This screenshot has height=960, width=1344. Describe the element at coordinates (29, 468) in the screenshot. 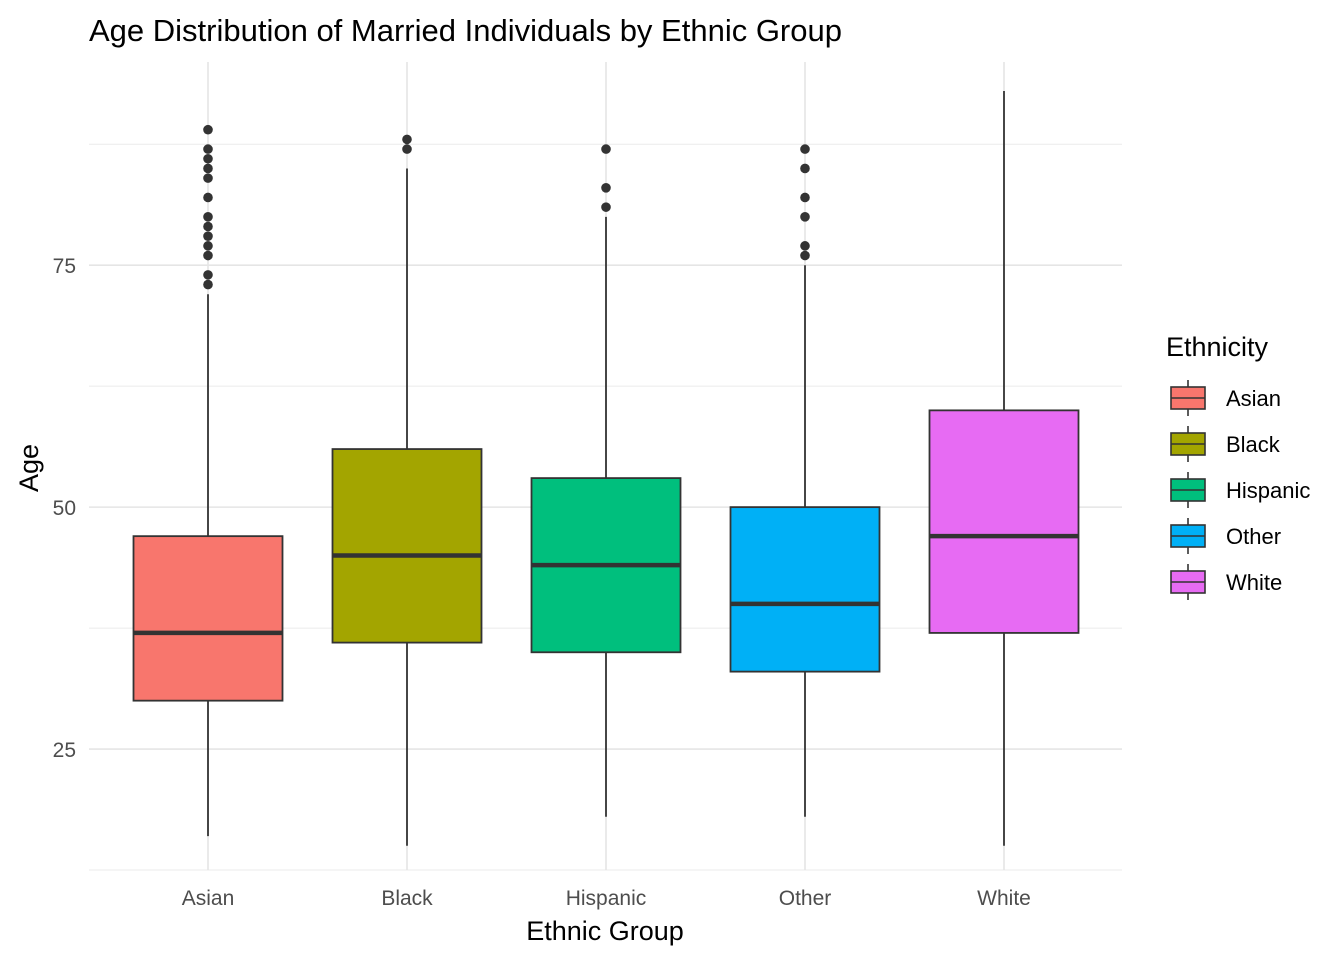

I see `y-axis-label: Age` at that location.